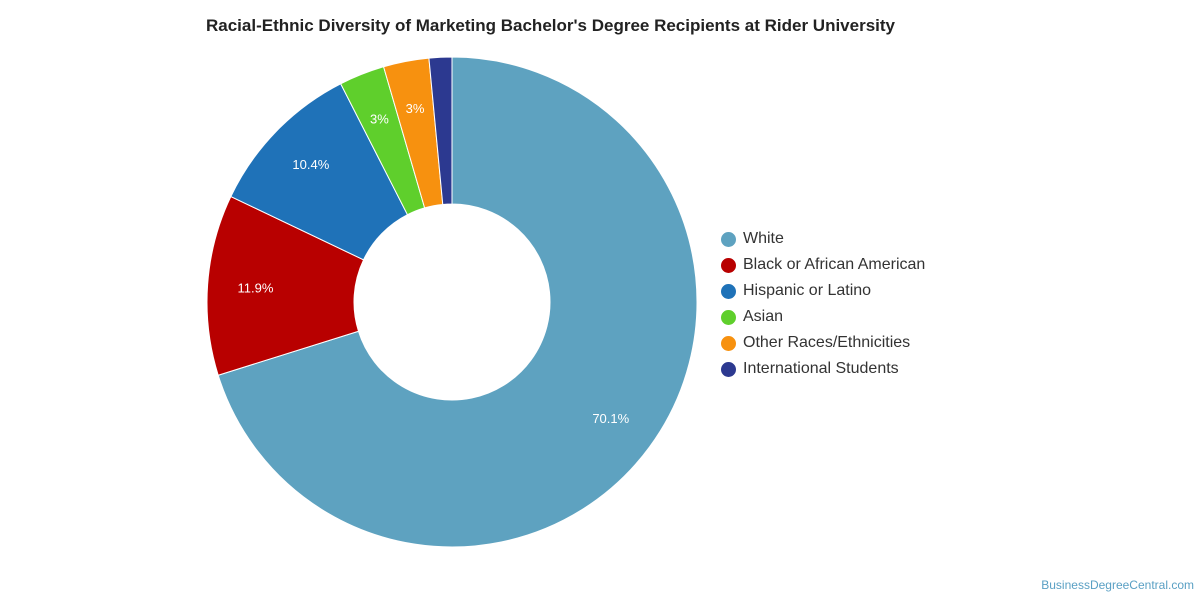 This screenshot has width=1200, height=600. I want to click on legend-item-white: White, so click(823, 239).